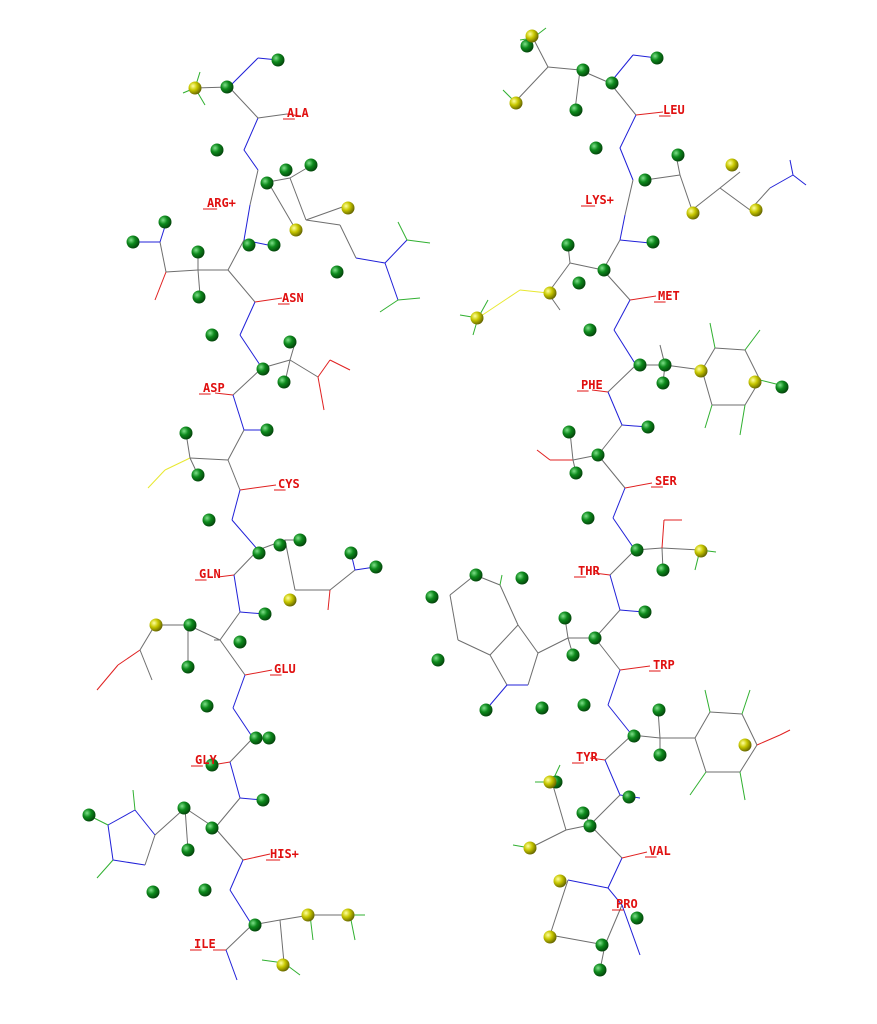 Image resolution: width=877 pixels, height=1024 pixels. Describe the element at coordinates (660, 851) in the screenshot. I see `residue-label-val: VAL` at that location.